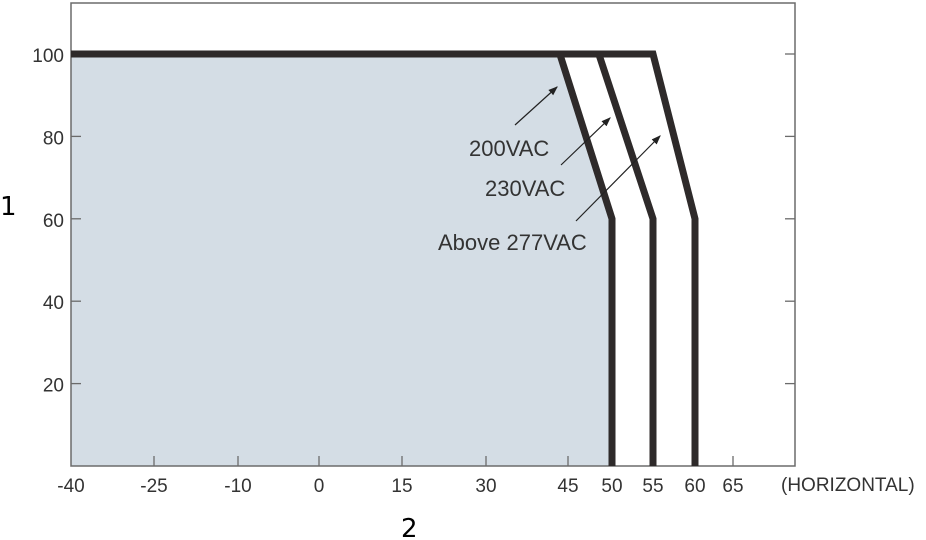  What do you see at coordinates (512, 242) in the screenshot?
I see `annotation-277vac: Above 277VAC` at bounding box center [512, 242].